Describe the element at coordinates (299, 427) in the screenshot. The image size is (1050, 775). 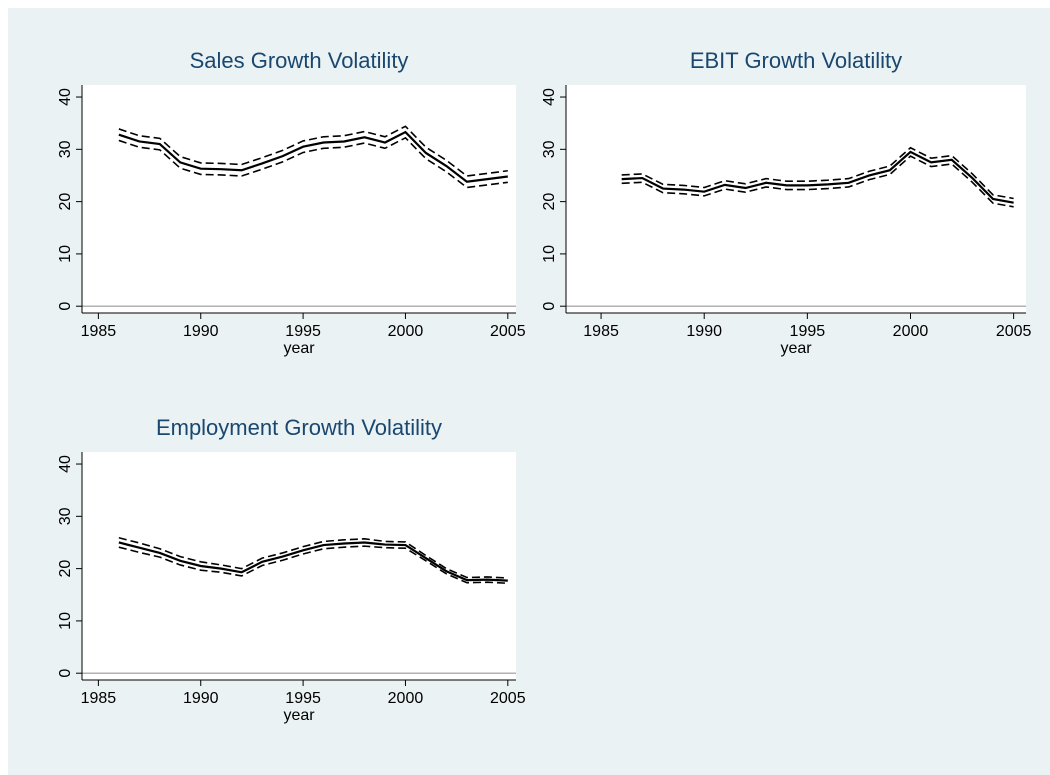
I see `chart-title: Employment Growth Volatility` at that location.